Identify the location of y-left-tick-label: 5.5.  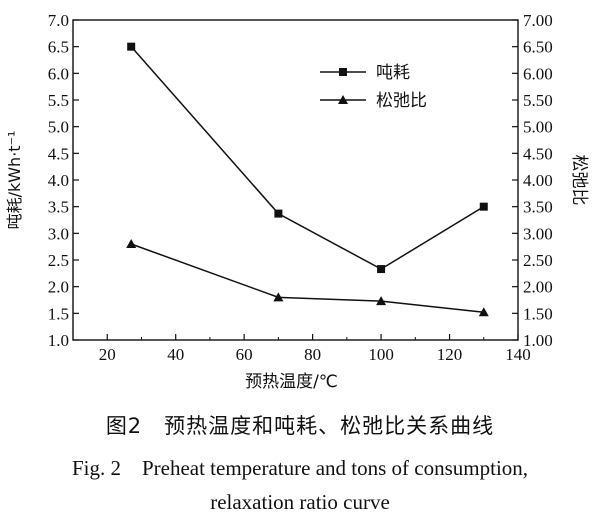
(58, 100).